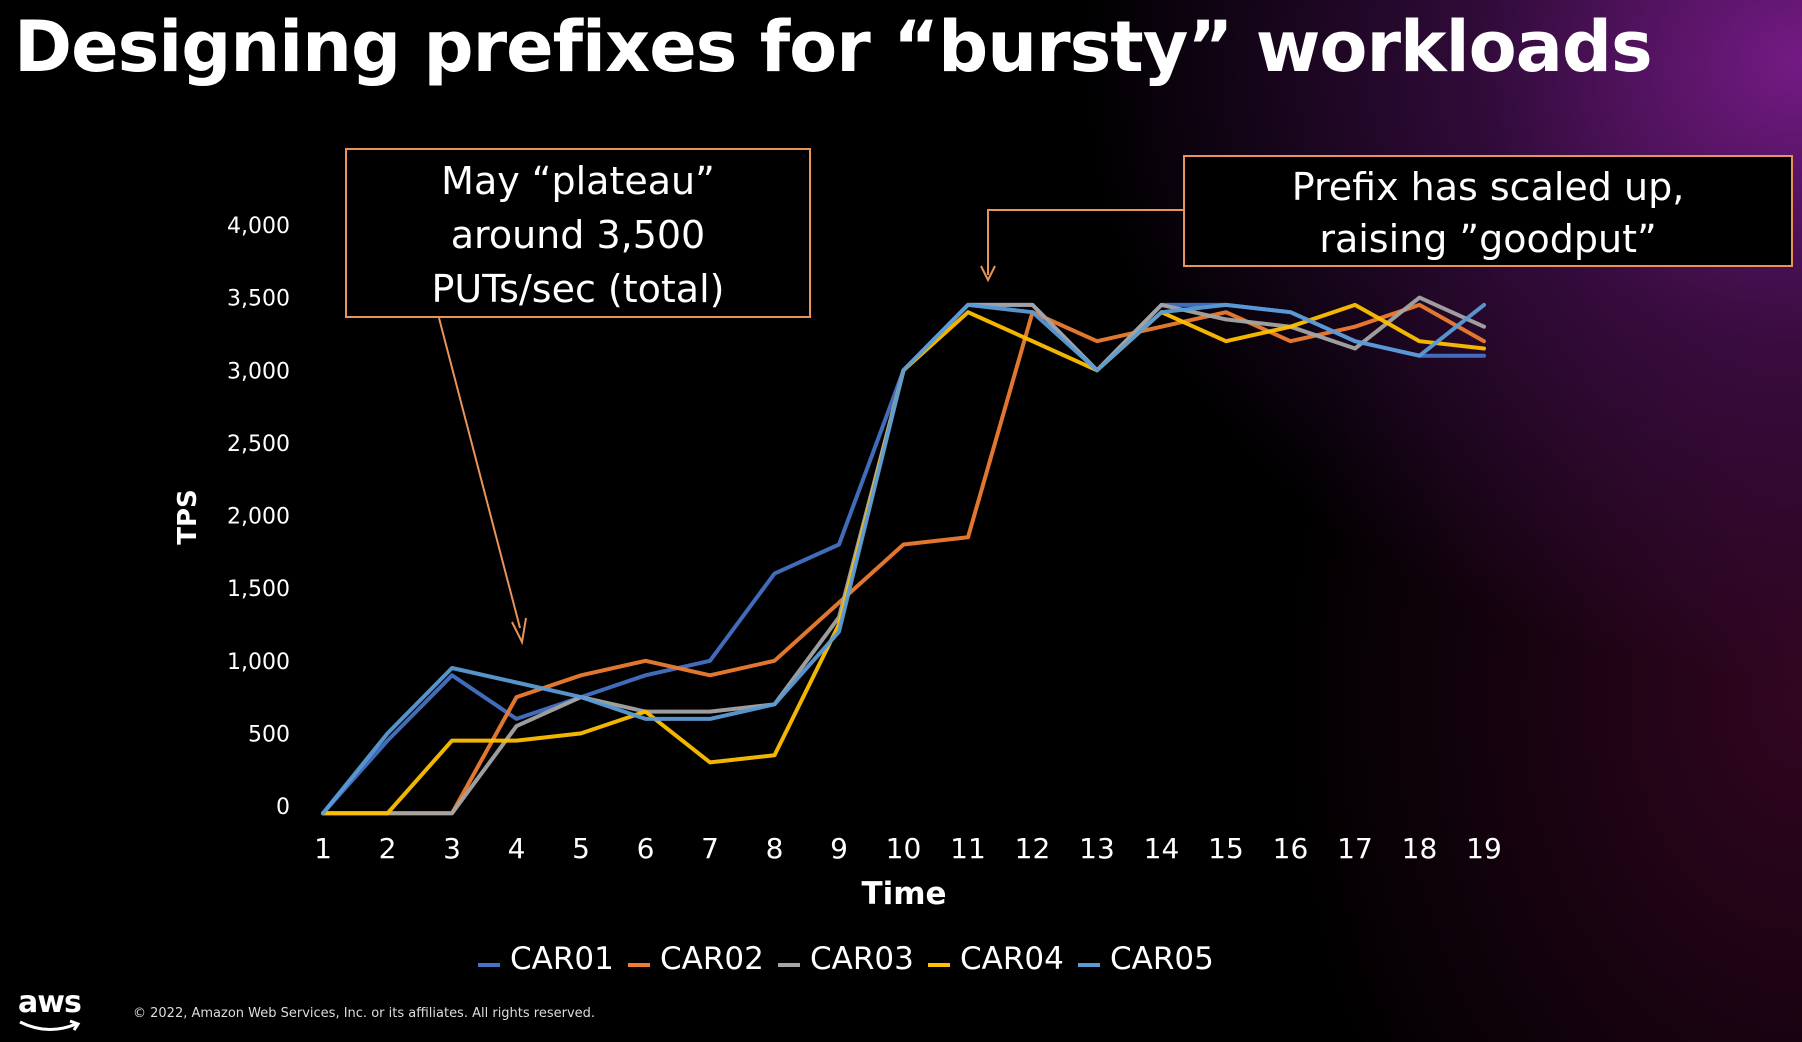 Image resolution: width=1802 pixels, height=1042 pixels. I want to click on x-tick-label: 14, so click(1162, 848).